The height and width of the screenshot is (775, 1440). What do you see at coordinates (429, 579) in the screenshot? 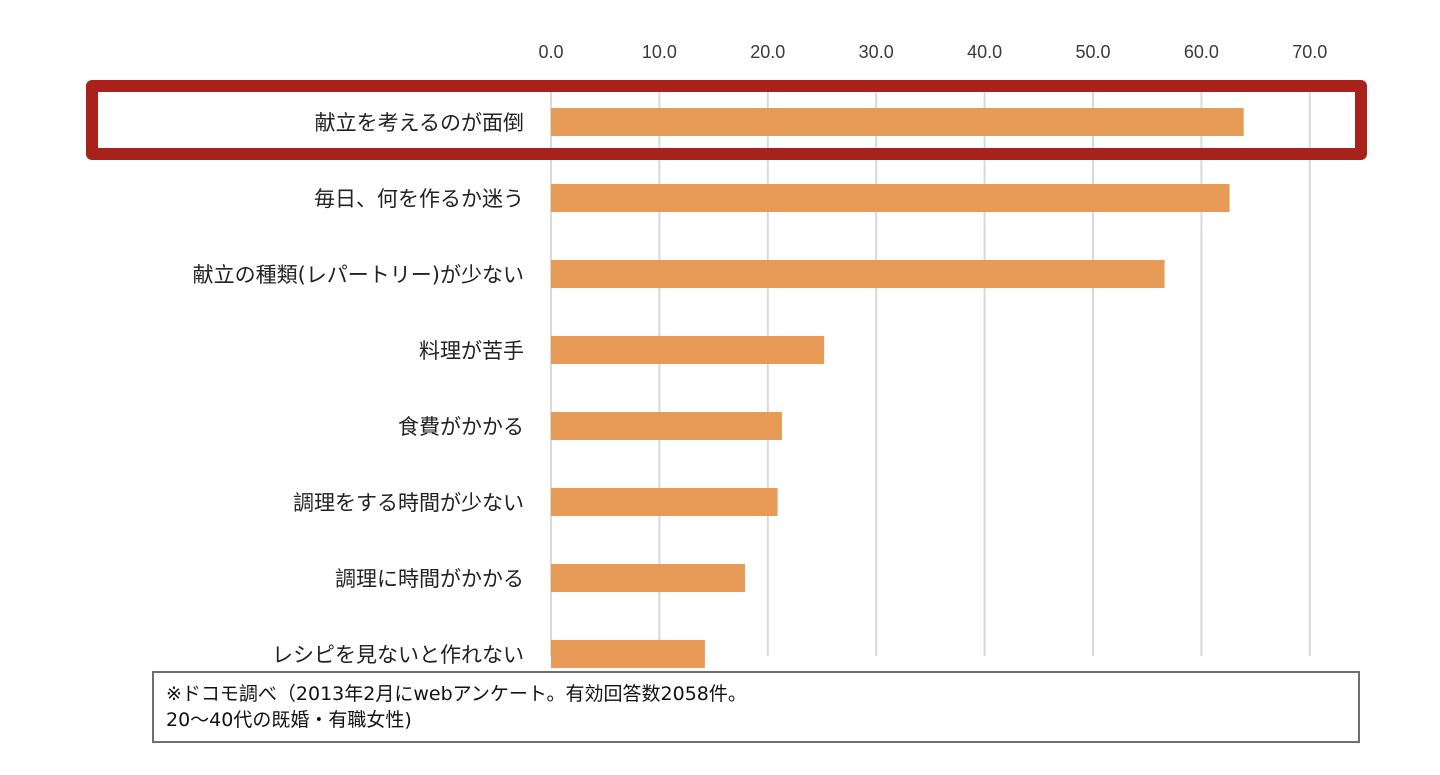
I see `category-label: 調理に時間がかかる` at bounding box center [429, 579].